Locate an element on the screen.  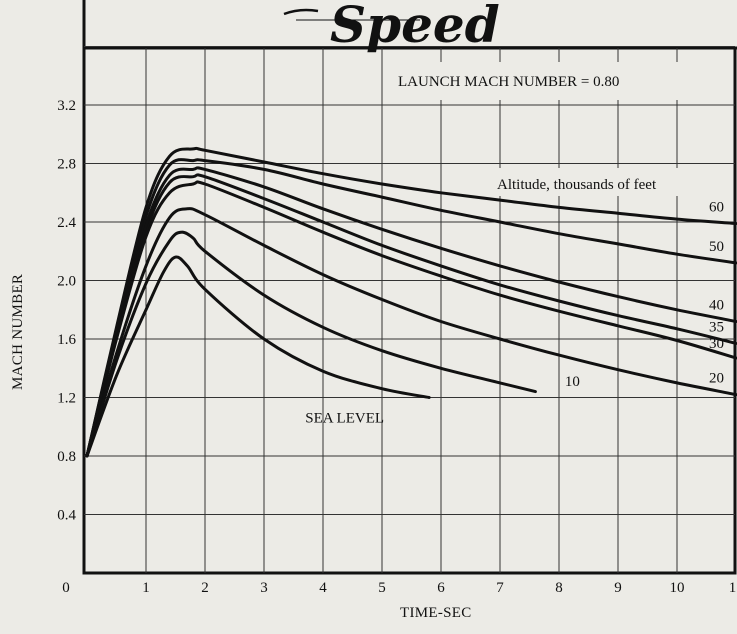
launch-mach-annotation: LAUNCH MACH NUMBER = 0.80 is located at coordinates (508, 82).